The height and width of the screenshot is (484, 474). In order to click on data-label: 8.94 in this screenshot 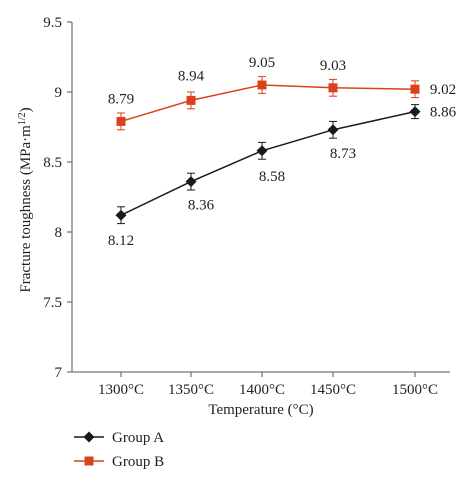, I will do `click(191, 76)`.